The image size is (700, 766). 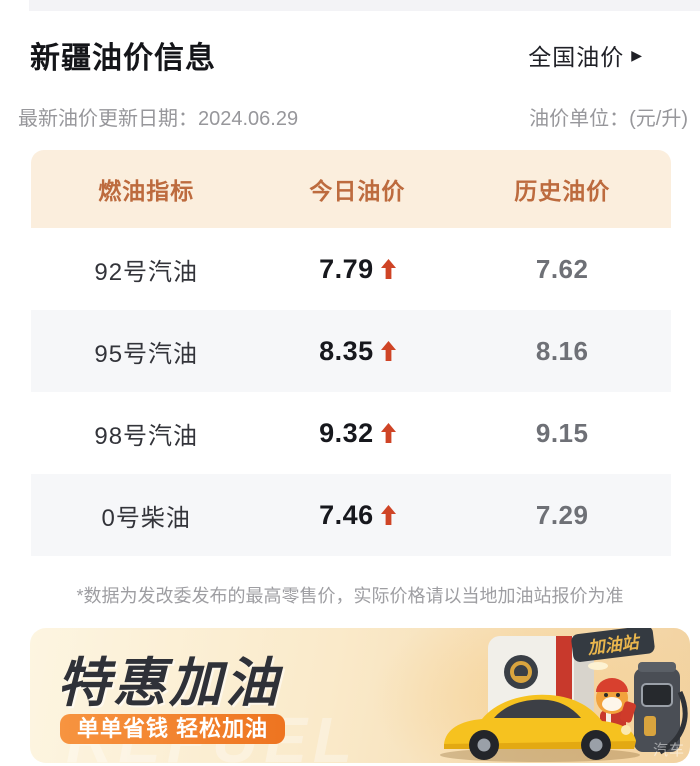 I want to click on table-row: 95号汽油 8.35 8.16, so click(x=351, y=351).